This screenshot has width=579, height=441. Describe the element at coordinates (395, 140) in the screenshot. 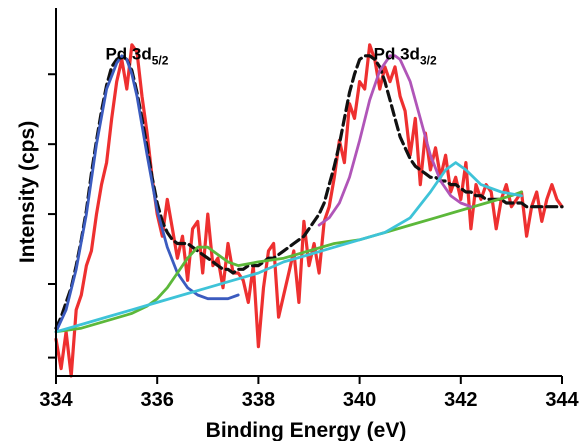

I see `series-4-component-line` at that location.